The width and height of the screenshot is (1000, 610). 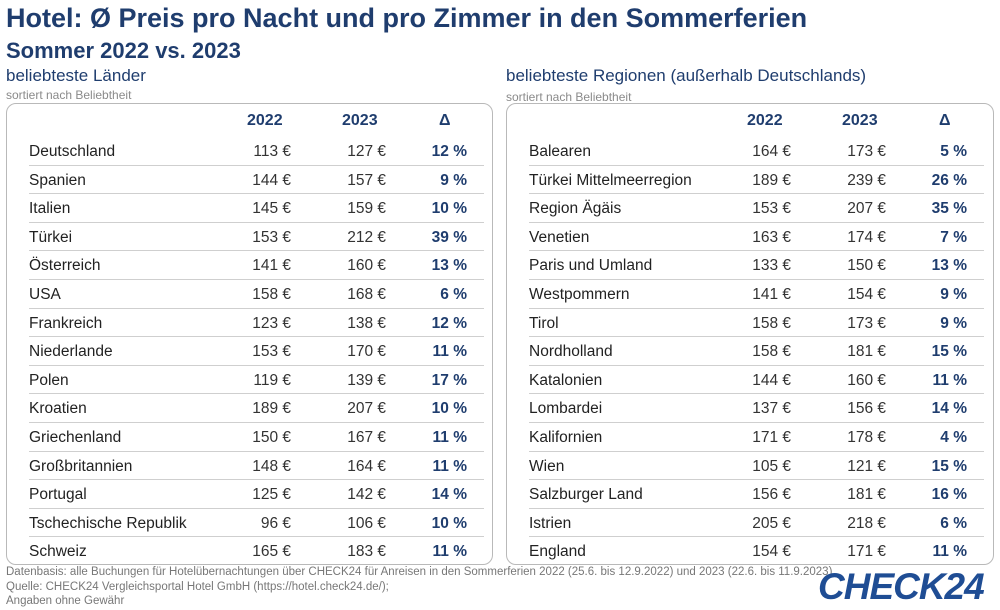 What do you see at coordinates (866, 437) in the screenshot?
I see `value-2023: 178 €` at bounding box center [866, 437].